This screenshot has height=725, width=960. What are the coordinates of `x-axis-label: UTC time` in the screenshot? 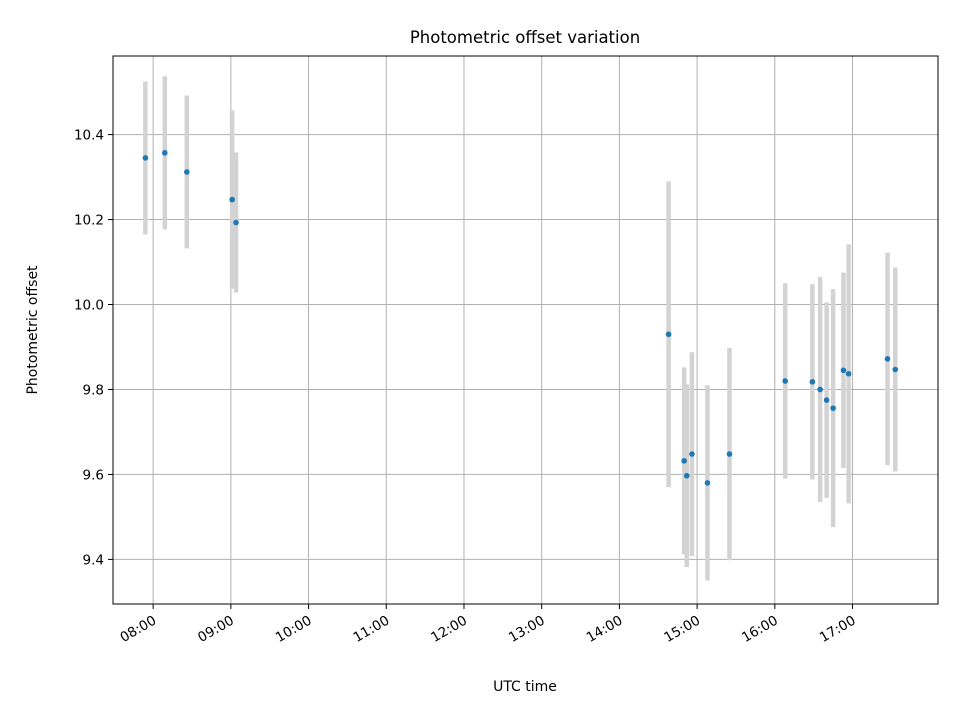 It's located at (525, 687).